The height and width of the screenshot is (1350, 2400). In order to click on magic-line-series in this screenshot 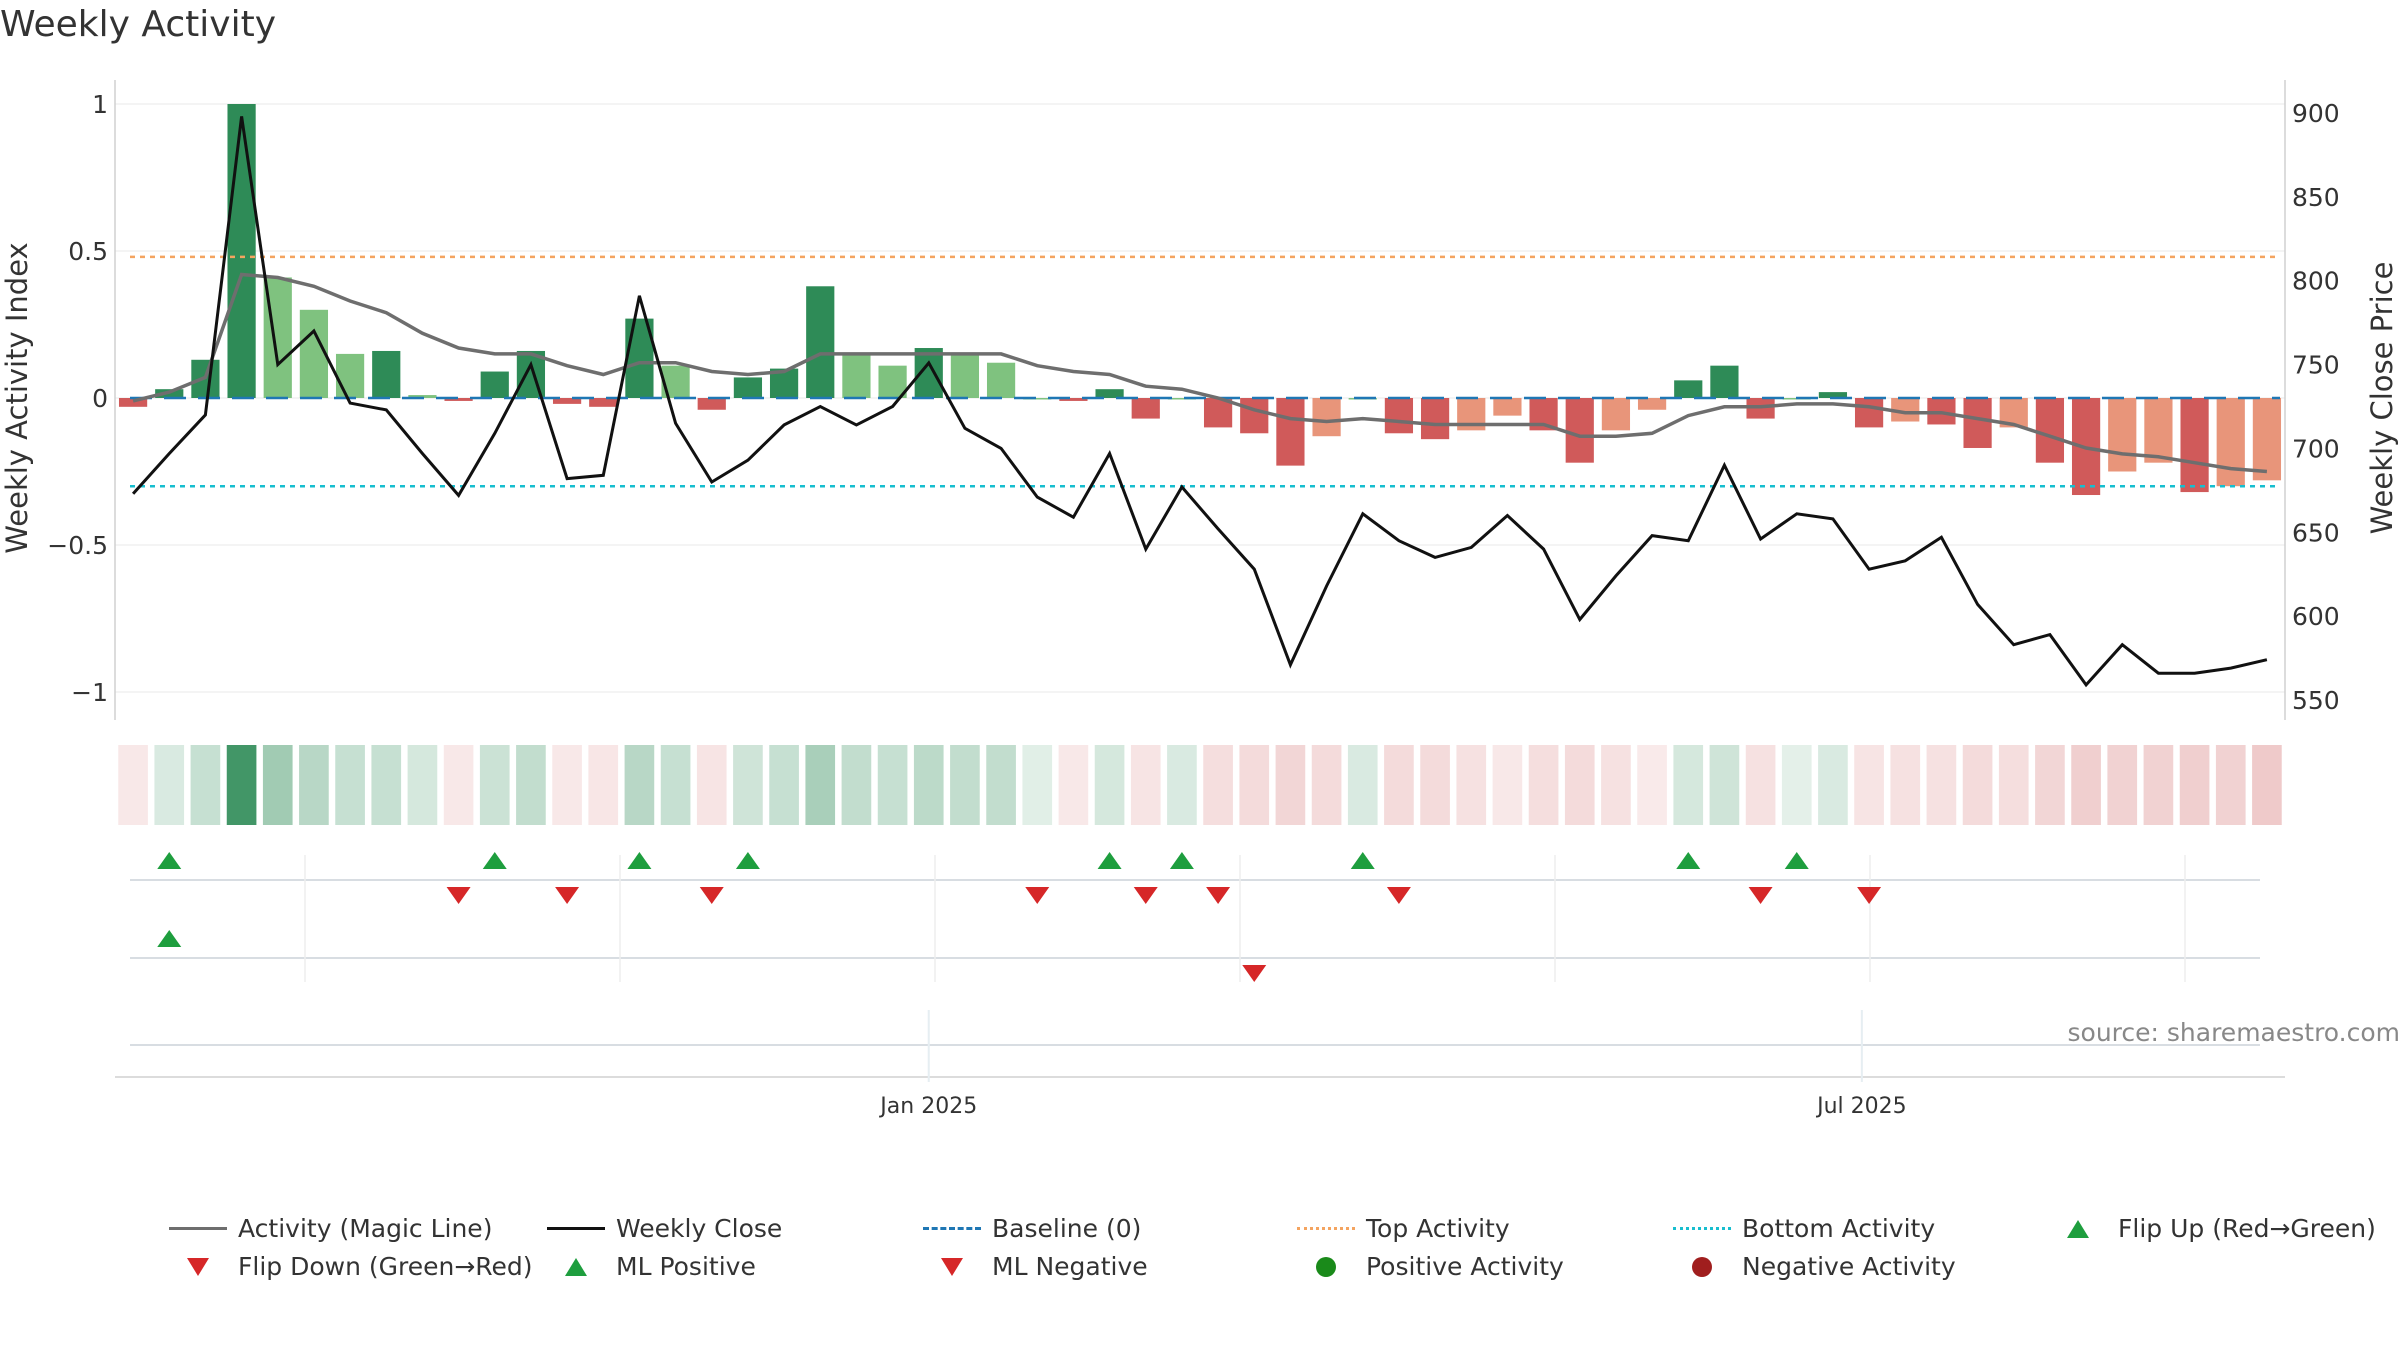, I will do `click(1200, 373)`.